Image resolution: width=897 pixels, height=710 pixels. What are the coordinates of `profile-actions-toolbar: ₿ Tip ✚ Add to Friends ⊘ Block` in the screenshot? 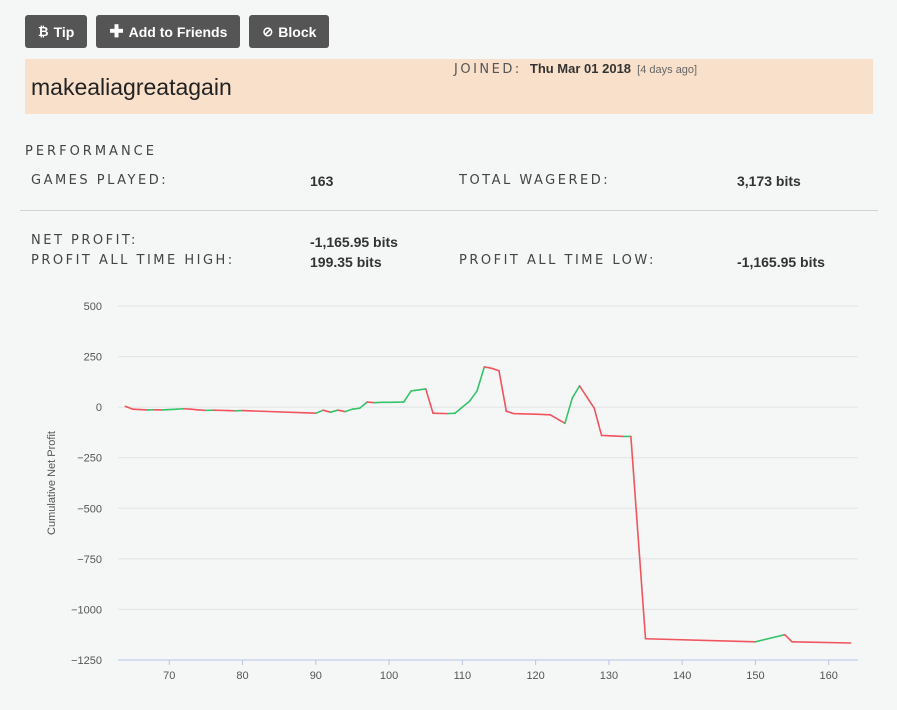 It's located at (177, 31).